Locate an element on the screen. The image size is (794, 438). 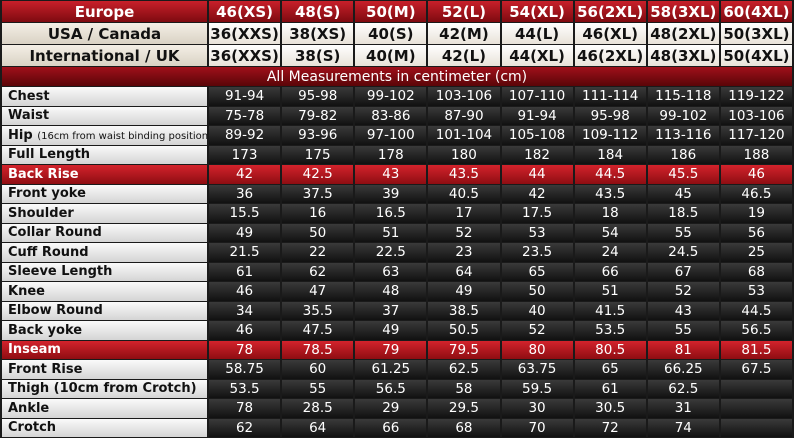
value-cell: 173 is located at coordinates (245, 154).